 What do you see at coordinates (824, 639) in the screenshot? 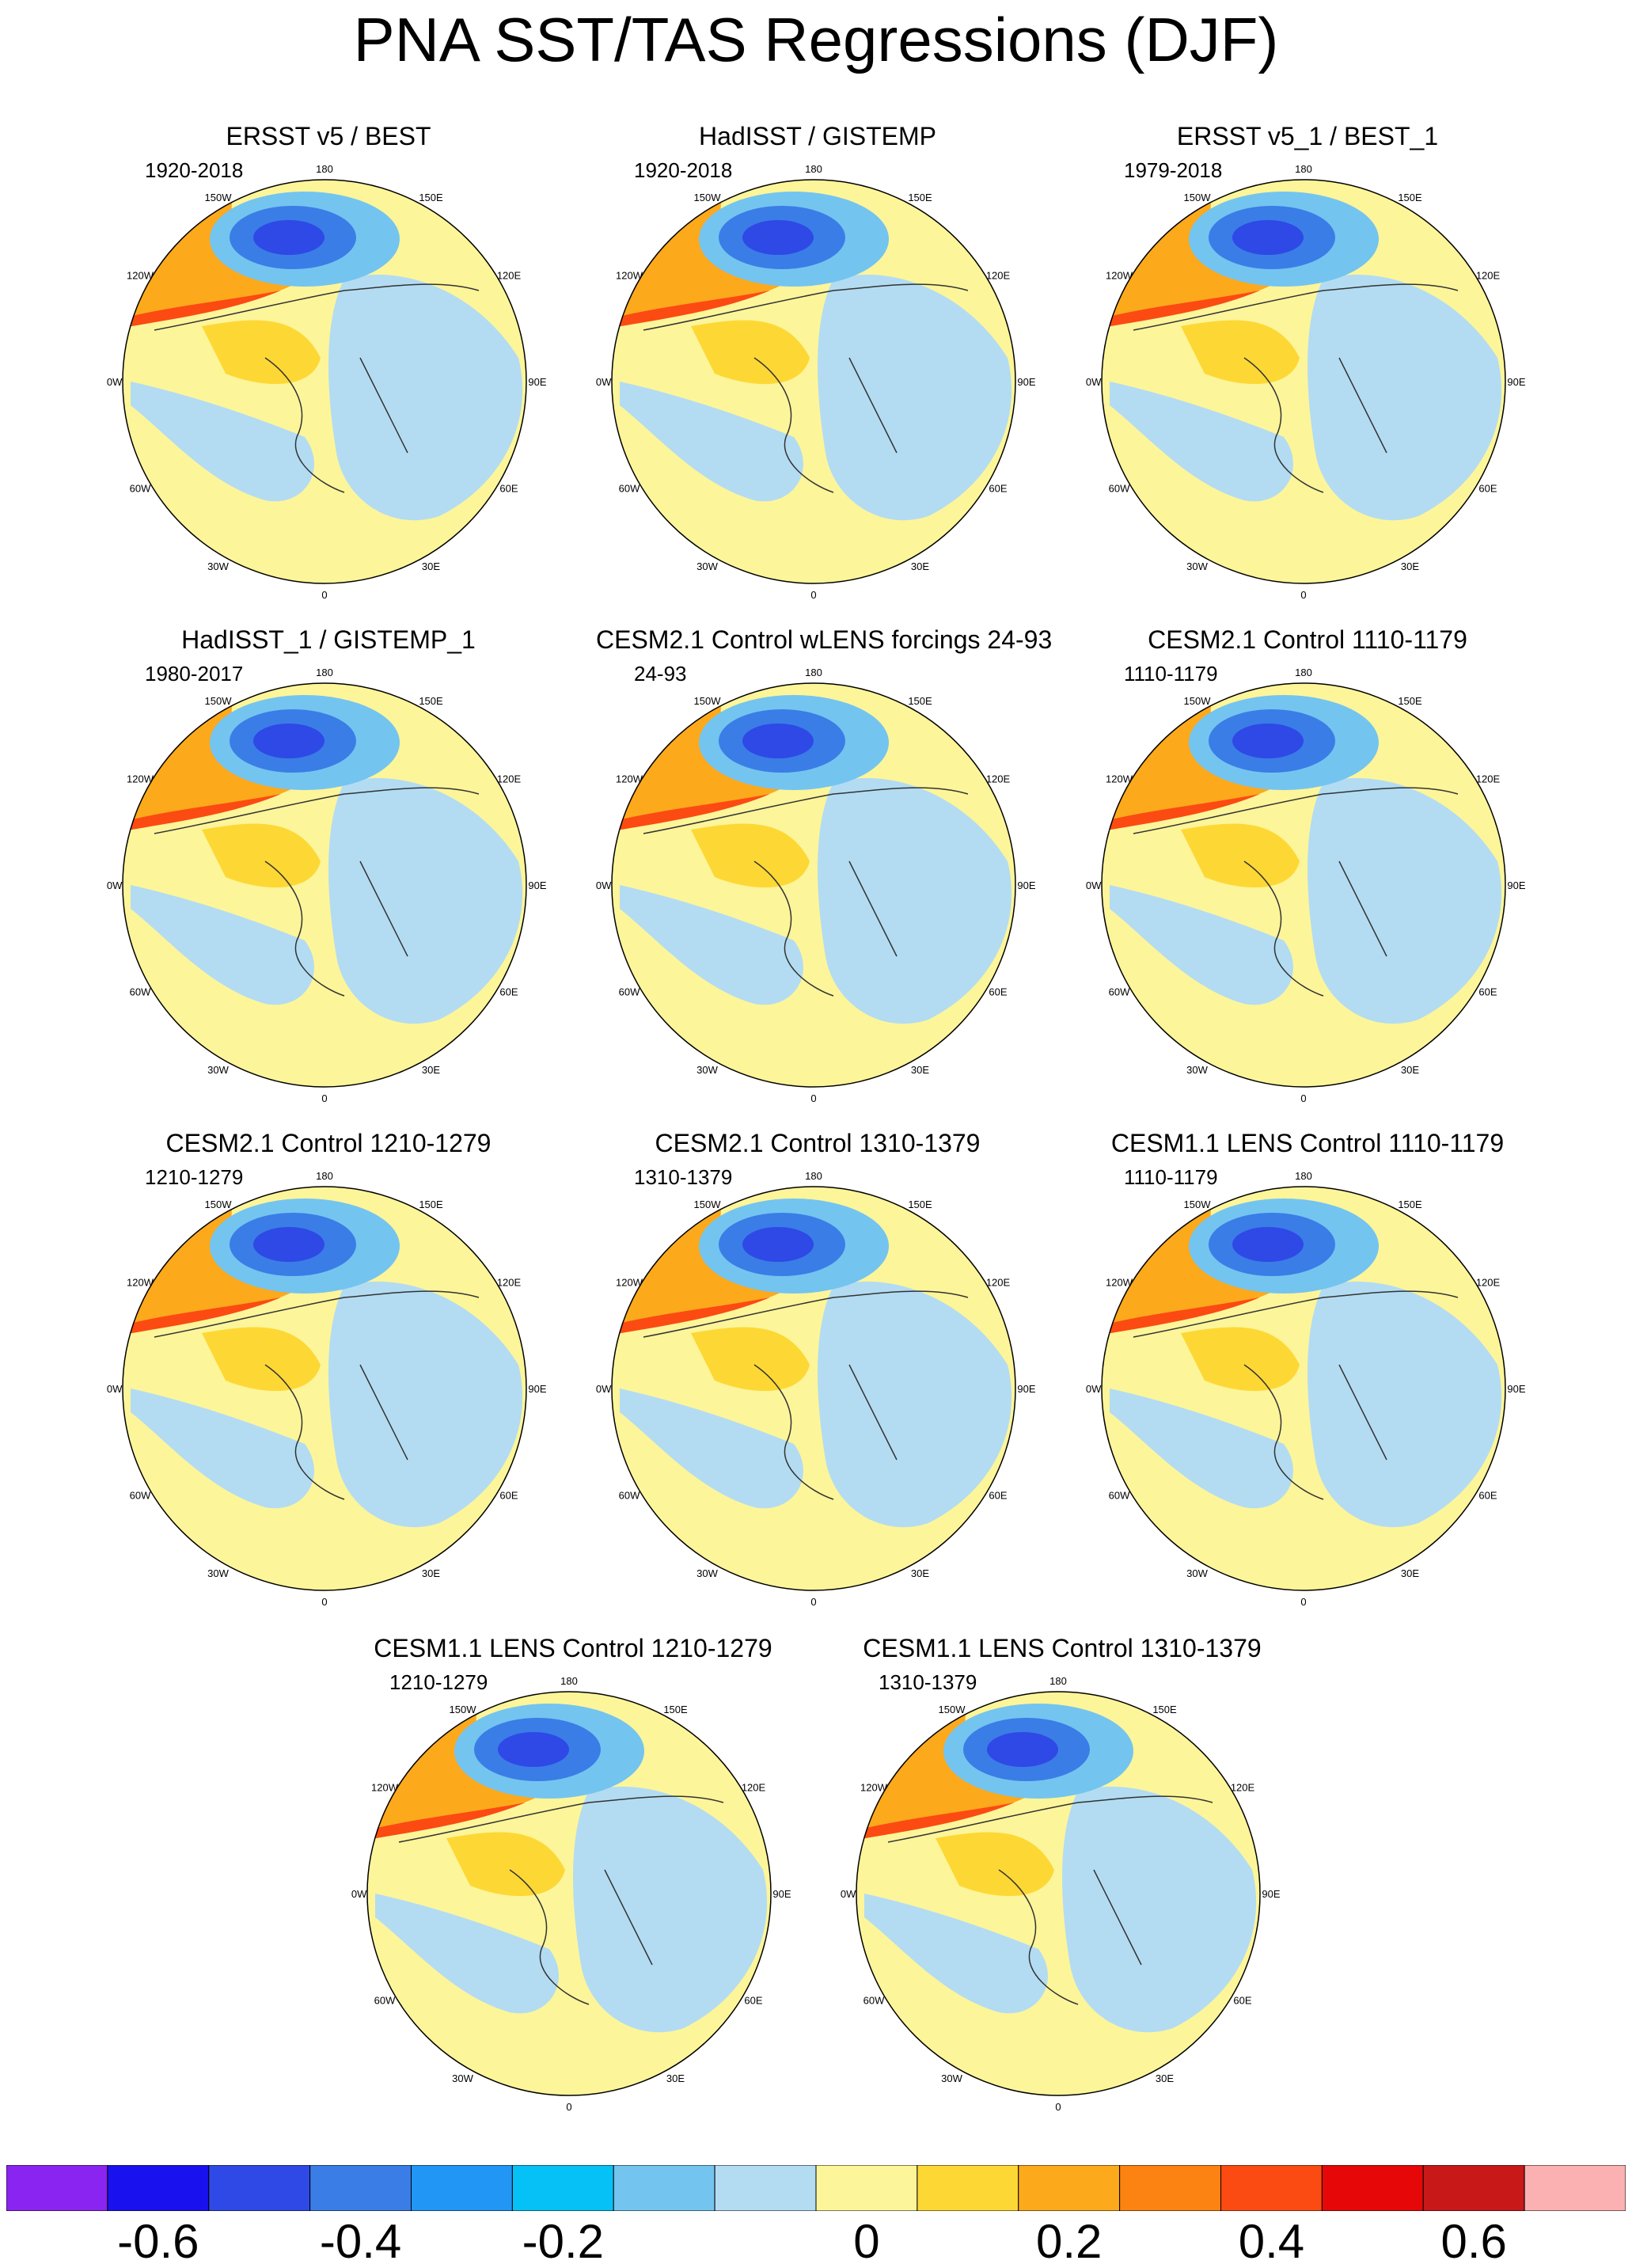
I see `panel-title: CESM2.1 Control wLENS forcings 24-93` at bounding box center [824, 639].